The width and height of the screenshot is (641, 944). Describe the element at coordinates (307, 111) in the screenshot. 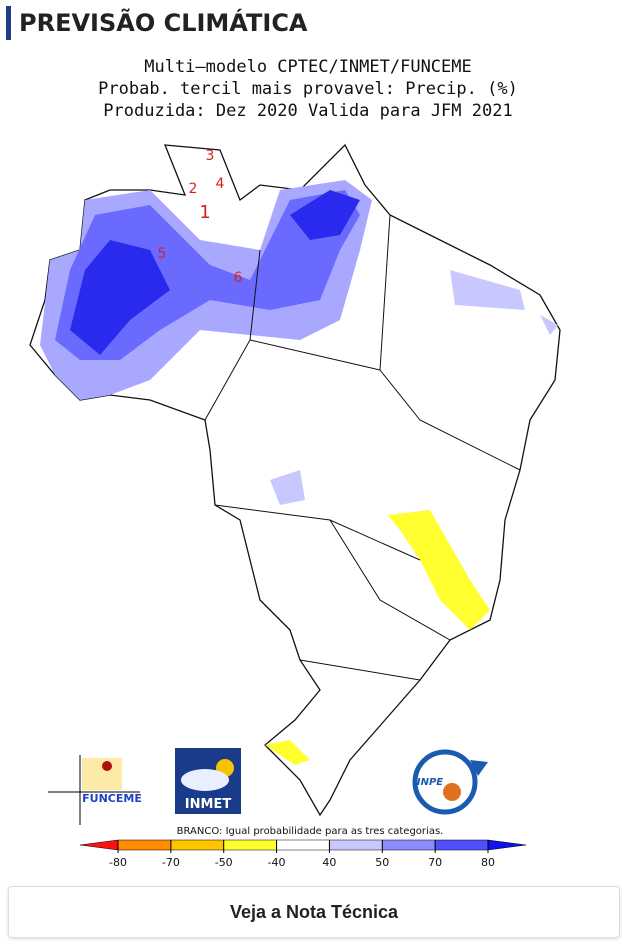

I see `map-subtitle: Produzida: Dez 2020 Valida para JFM 2021` at that location.